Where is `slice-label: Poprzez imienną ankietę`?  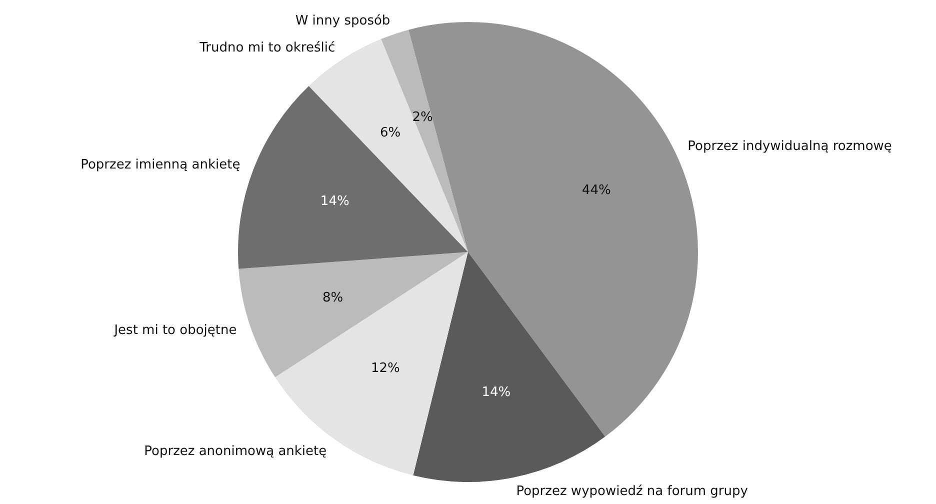
slice-label: Poprzez imienną ankietę is located at coordinates (160, 165).